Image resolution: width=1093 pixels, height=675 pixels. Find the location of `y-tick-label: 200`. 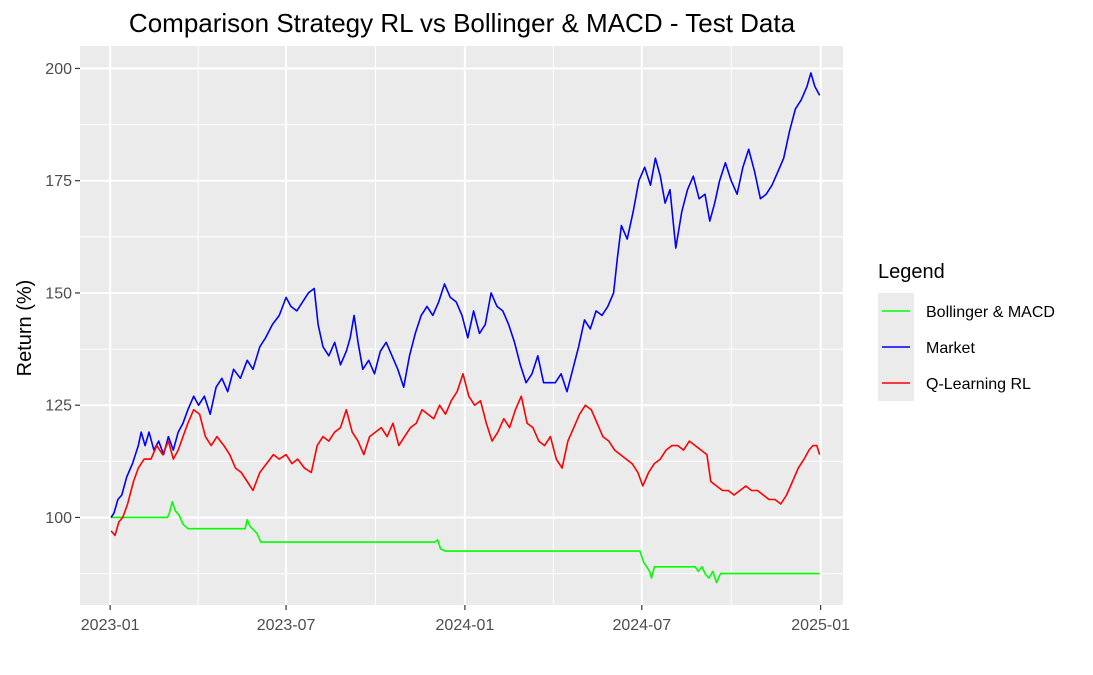

y-tick-label: 200 is located at coordinates (58, 69).